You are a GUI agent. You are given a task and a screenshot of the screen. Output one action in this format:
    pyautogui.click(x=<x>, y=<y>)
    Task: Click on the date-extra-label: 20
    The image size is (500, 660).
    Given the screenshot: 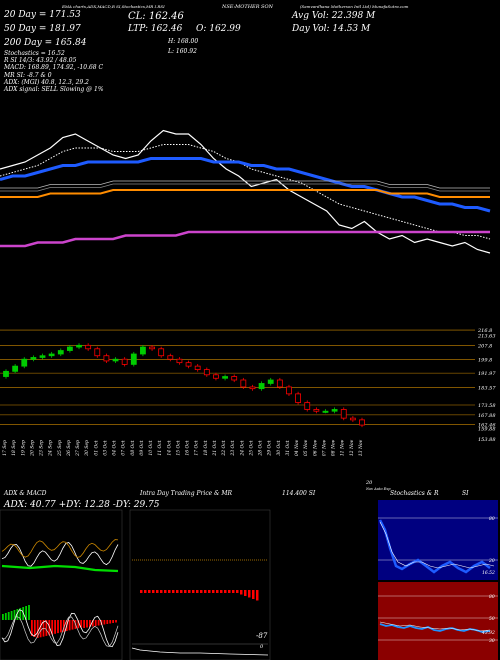 What is the action you would take?
    pyautogui.click(x=369, y=483)
    